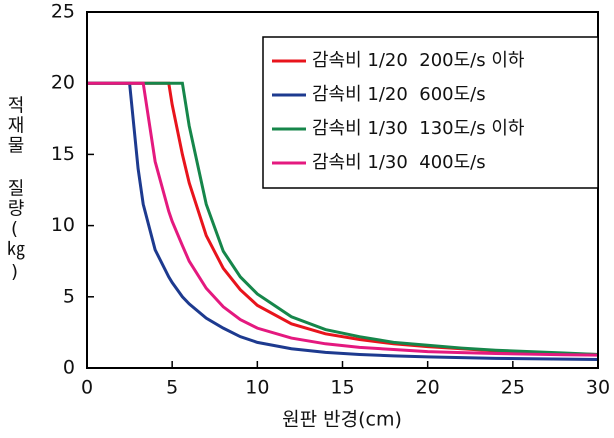 Image resolution: width=614 pixels, height=438 pixels. I want to click on legend-label: 감속비 1/20 200도/s 이하, so click(418, 60).